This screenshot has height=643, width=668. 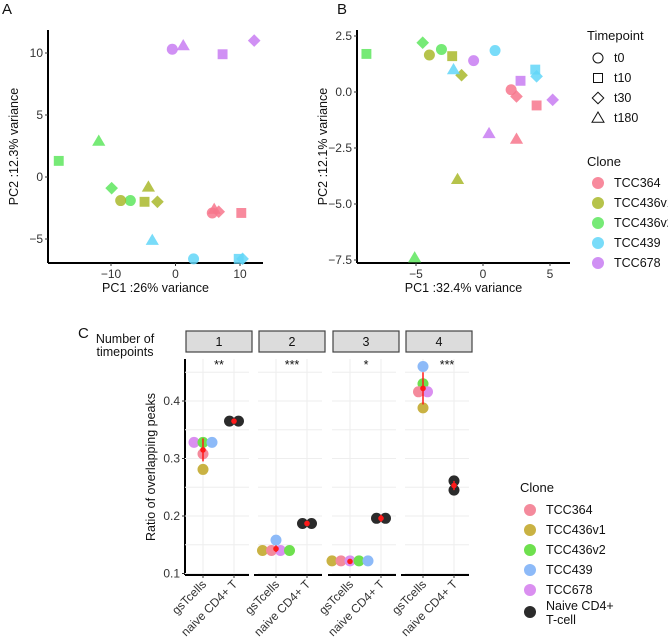 I want to click on legend-timepoint-item: t0, so click(x=619, y=58).